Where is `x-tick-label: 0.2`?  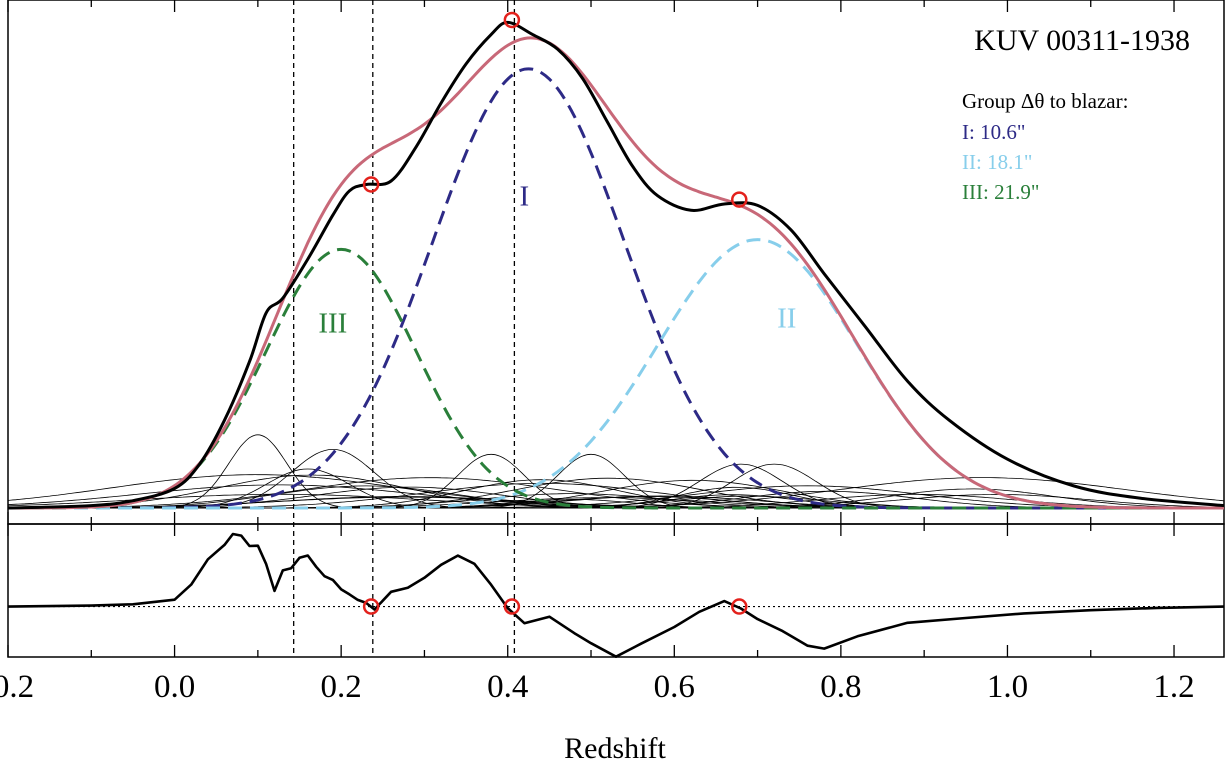 x-tick-label: 0.2 is located at coordinates (341, 687).